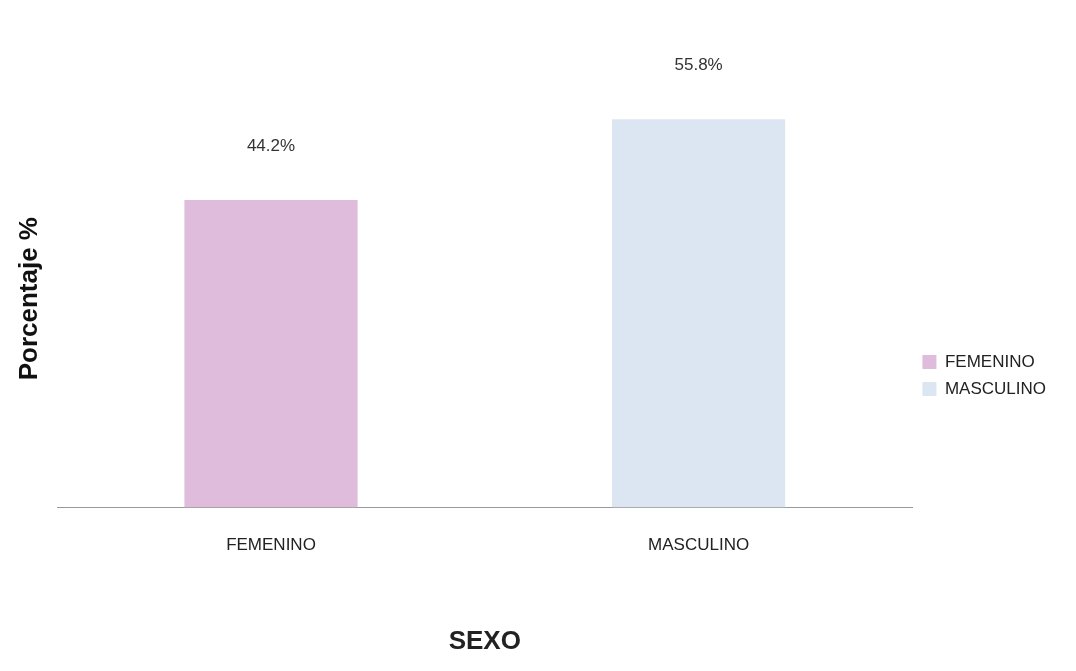  I want to click on data-label: 44.2%, so click(271, 146).